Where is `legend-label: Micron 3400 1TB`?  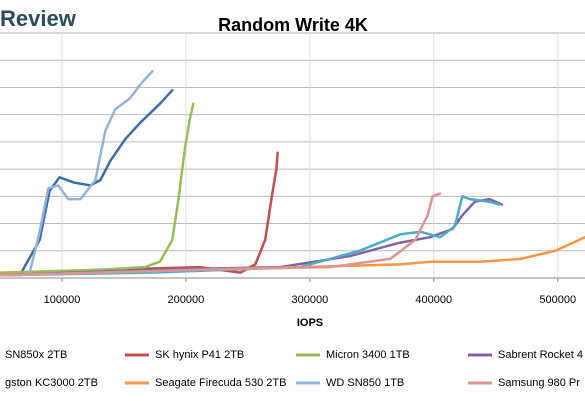
legend-label: Micron 3400 1TB is located at coordinates (368, 355).